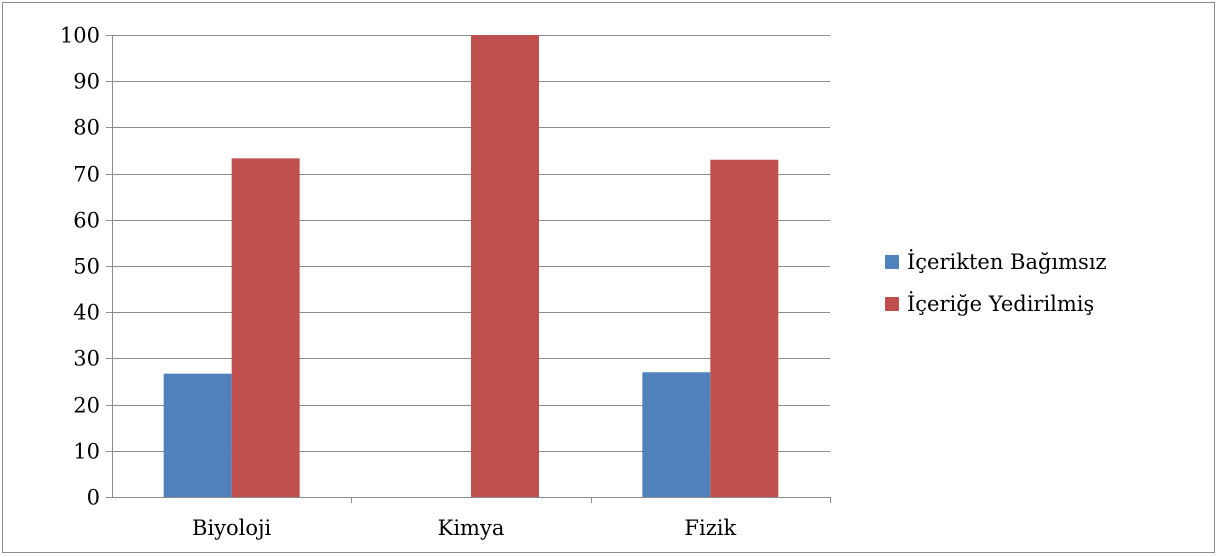 This screenshot has width=1219, height=557. Describe the element at coordinates (710, 528) in the screenshot. I see `x-category-label: Fizik` at that location.